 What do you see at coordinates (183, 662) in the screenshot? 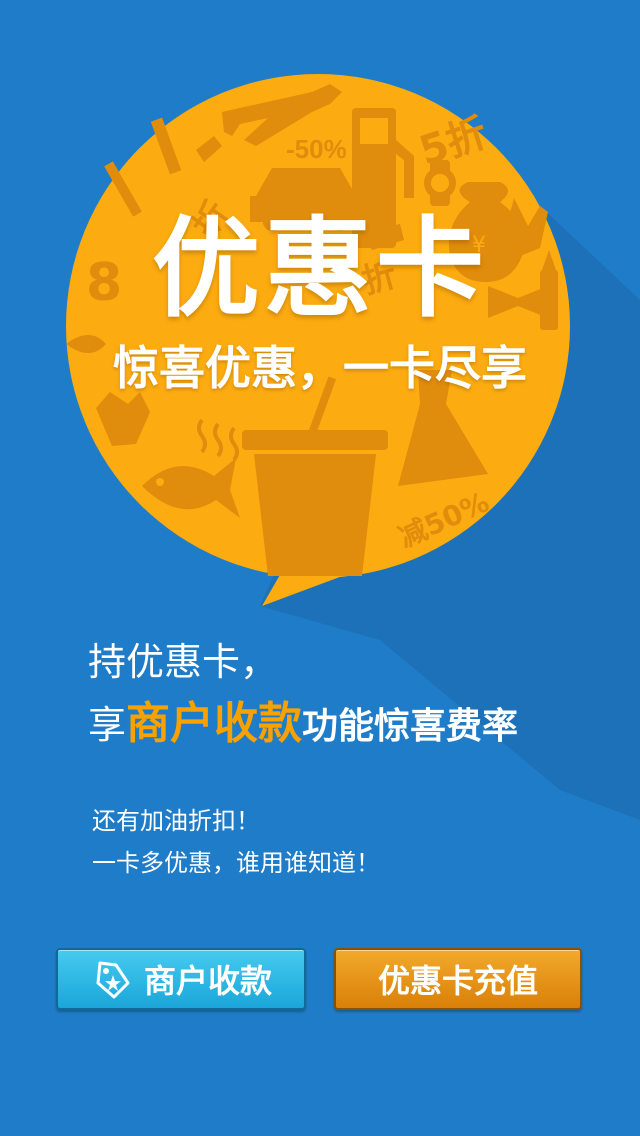
I see `promo-line-1: 持优惠卡，` at bounding box center [183, 662].